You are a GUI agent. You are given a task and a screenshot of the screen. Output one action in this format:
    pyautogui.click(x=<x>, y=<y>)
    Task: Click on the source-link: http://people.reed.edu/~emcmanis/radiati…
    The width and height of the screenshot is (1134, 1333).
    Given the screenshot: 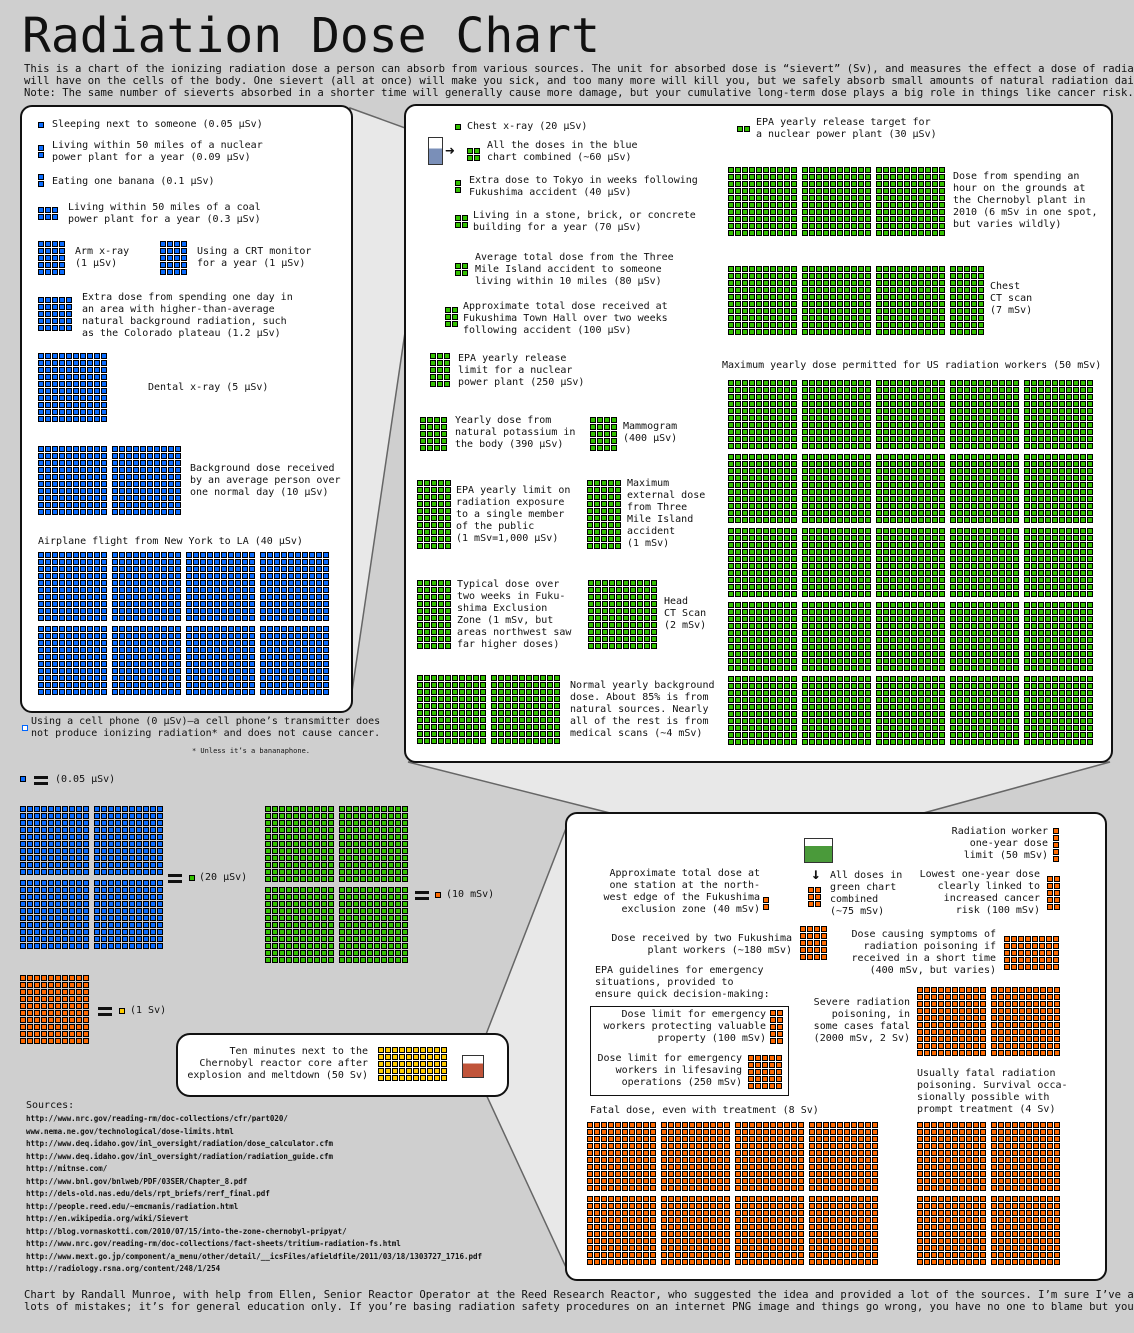 What is the action you would take?
    pyautogui.click(x=132, y=1206)
    